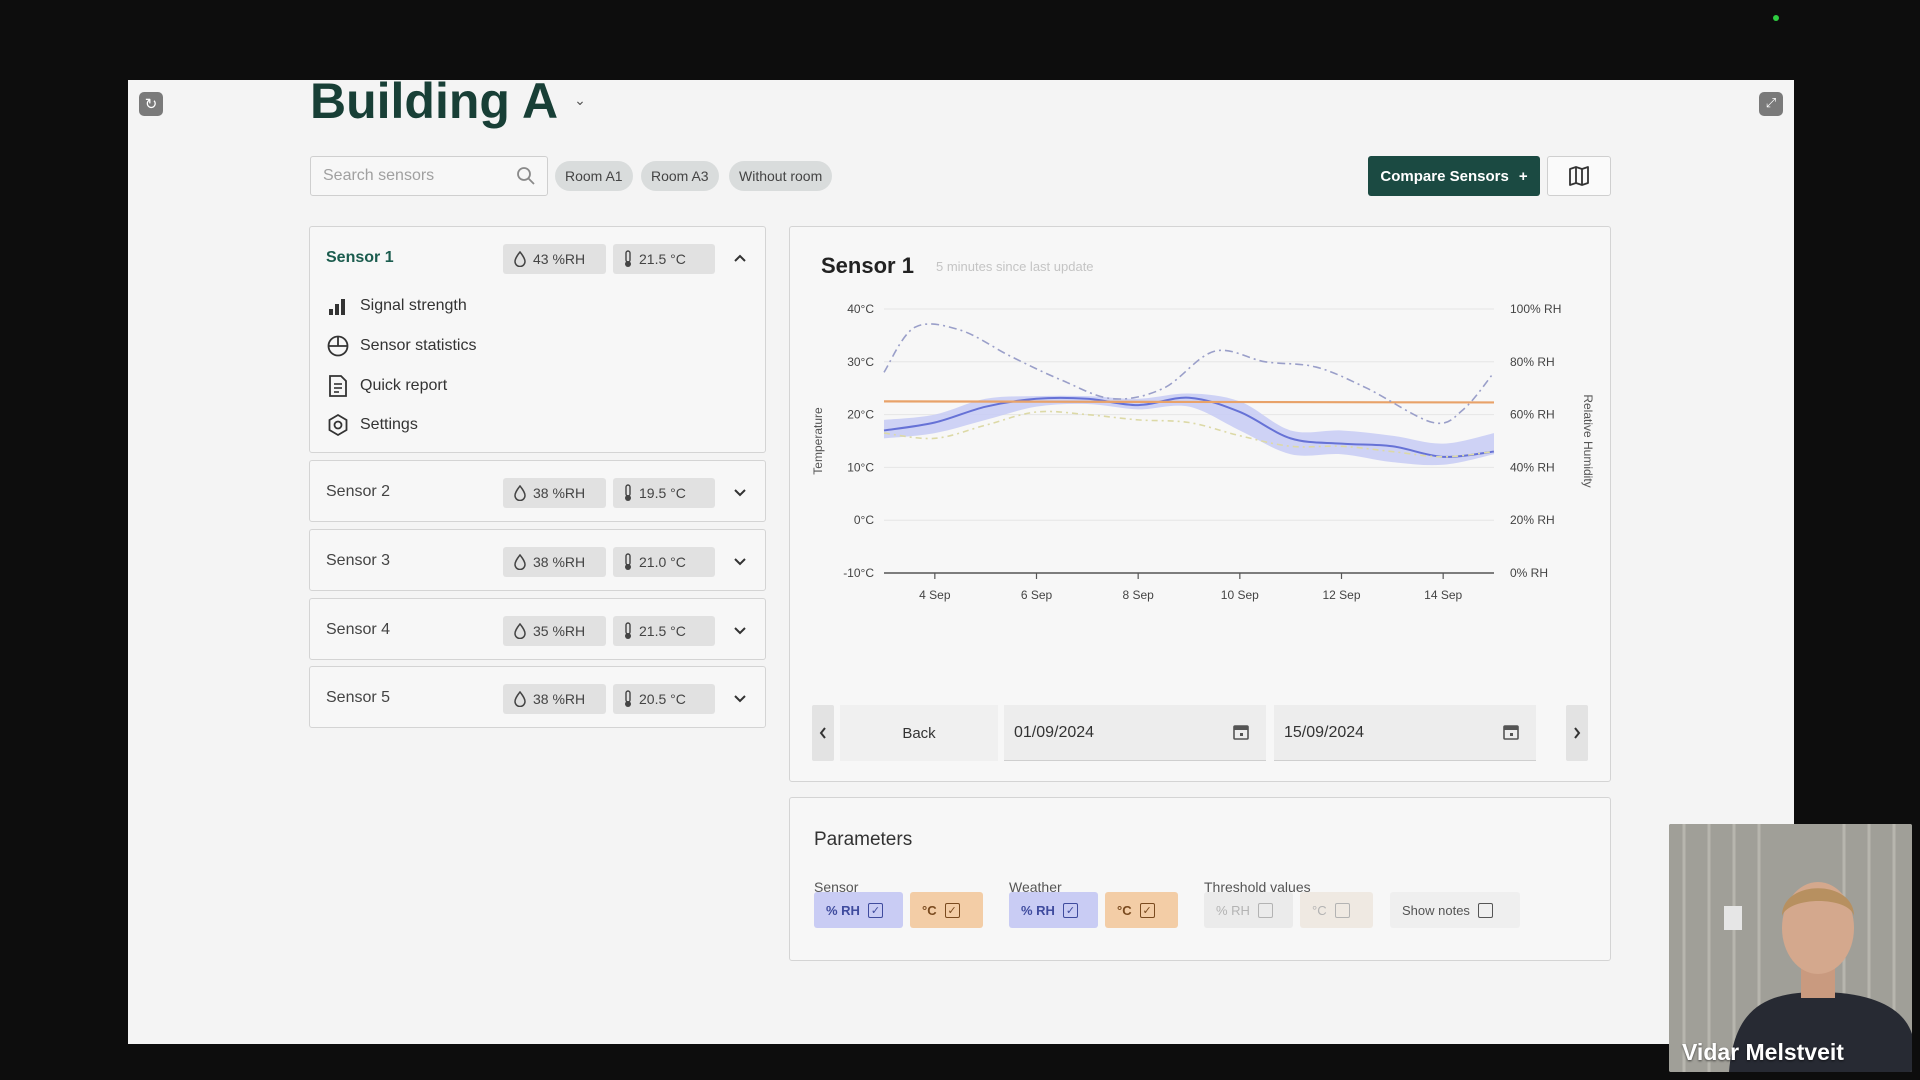  I want to click on weather-temperature-line, so click(1189, 402).